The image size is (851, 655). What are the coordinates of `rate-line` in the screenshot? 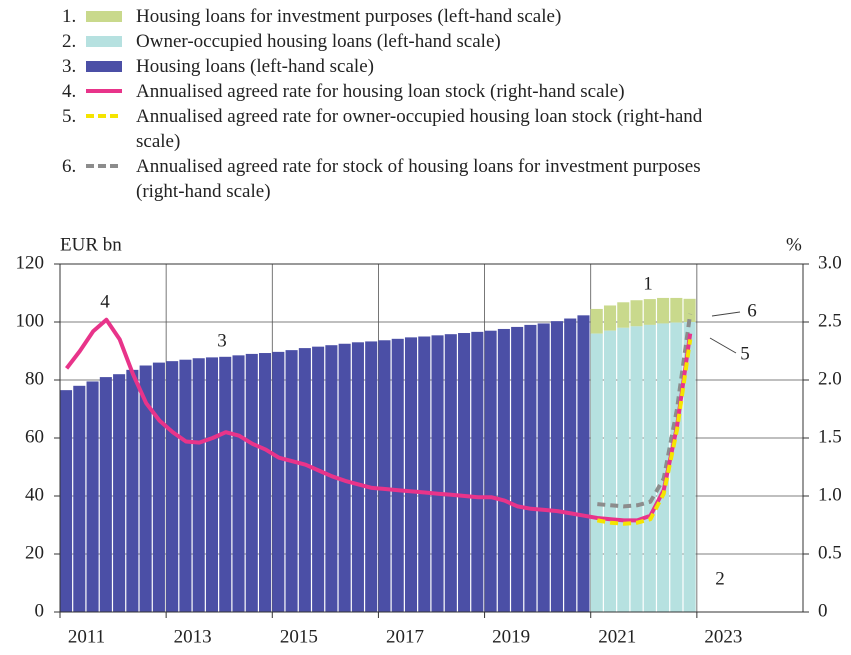 It's located at (644, 432).